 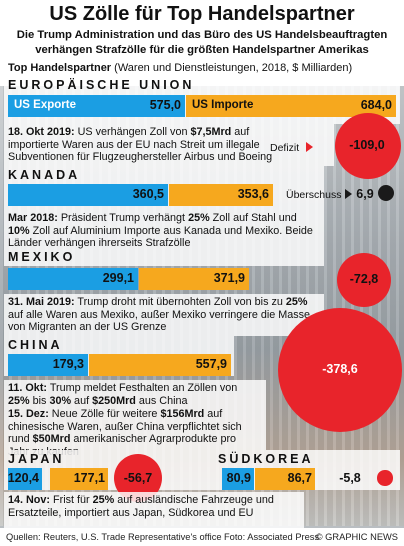 I want to click on bar-imports-mx: 371,9, so click(x=194, y=279).